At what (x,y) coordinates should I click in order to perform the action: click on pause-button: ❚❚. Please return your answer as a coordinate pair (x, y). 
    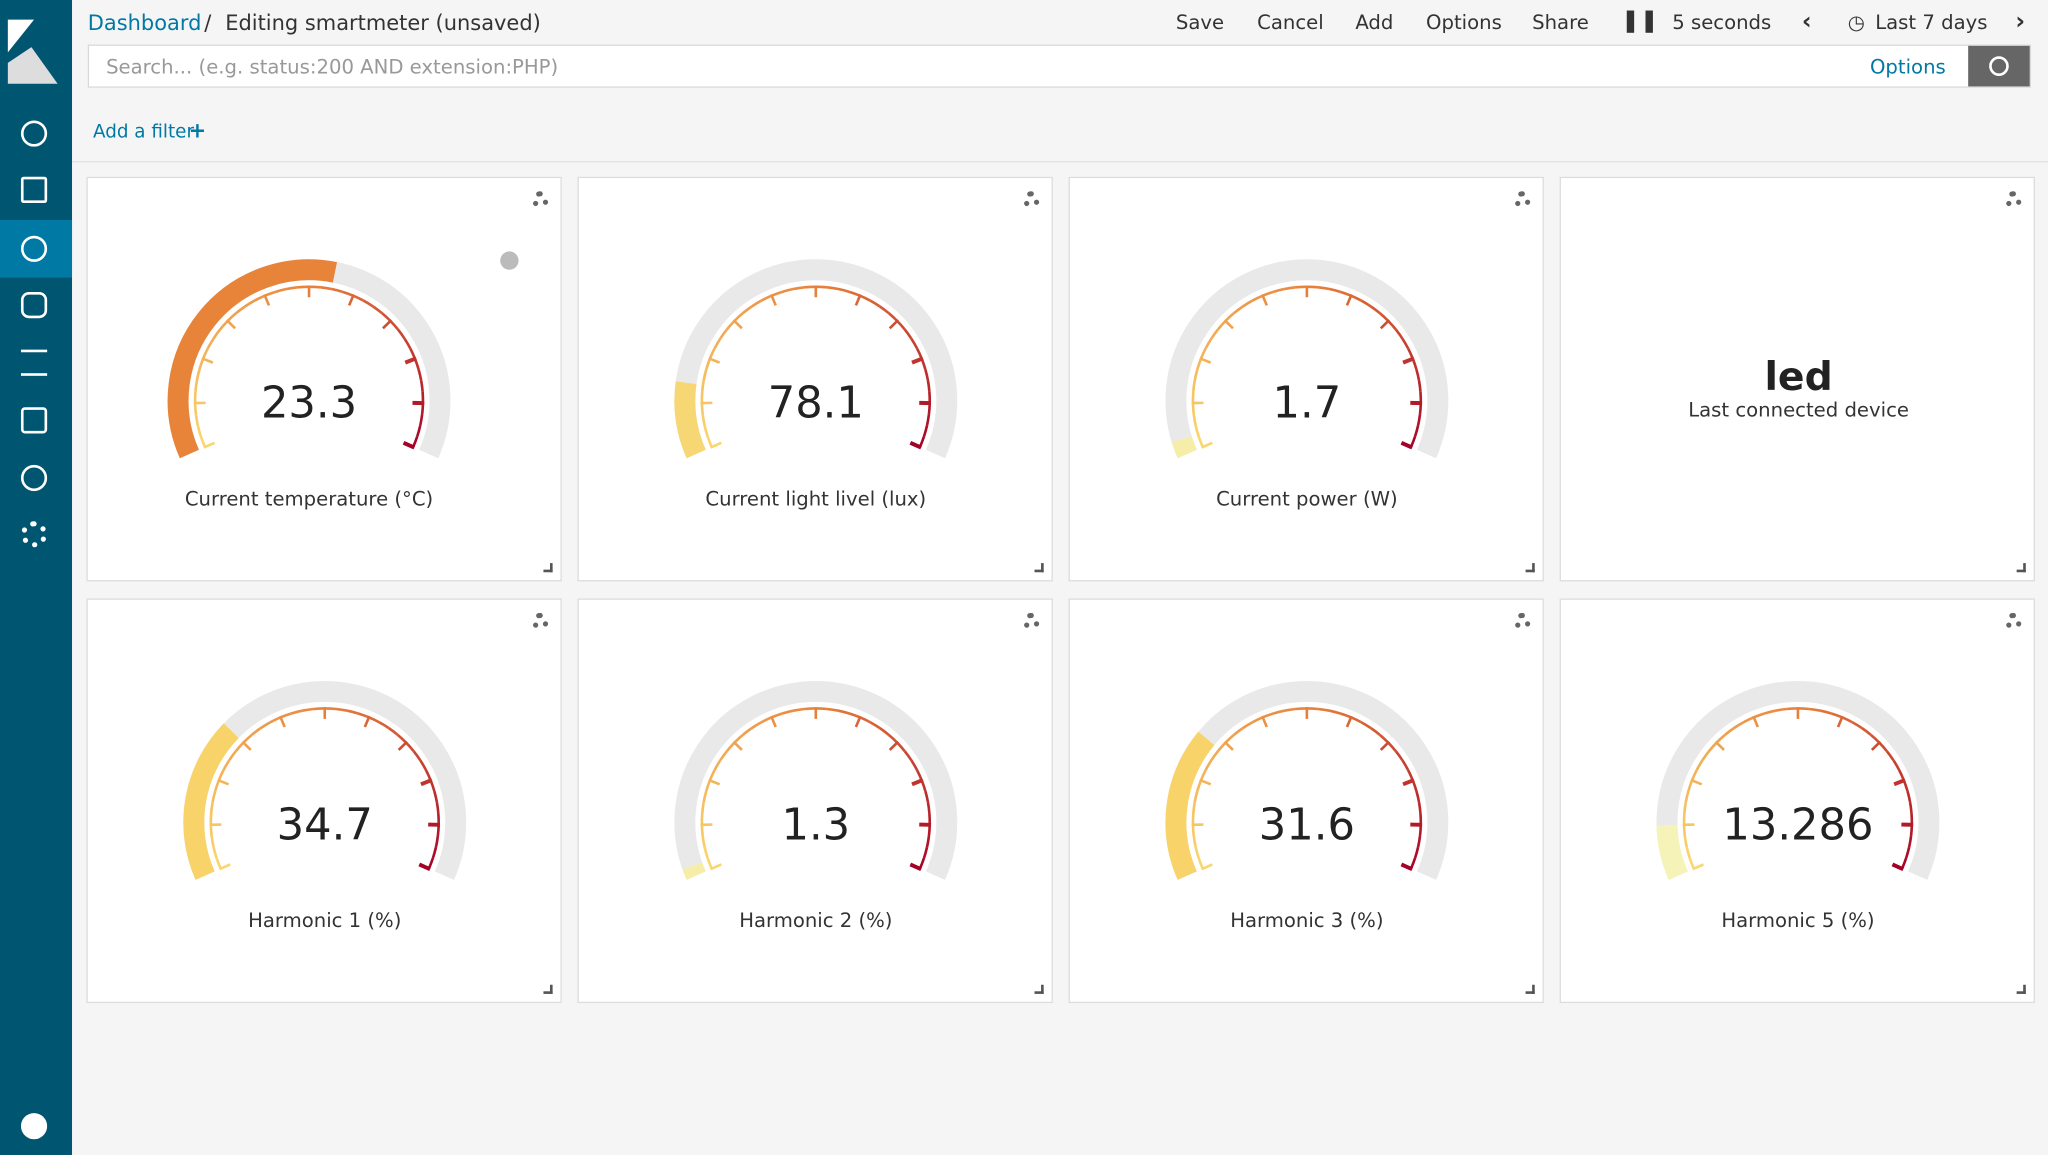
    Looking at the image, I should click on (1639, 21).